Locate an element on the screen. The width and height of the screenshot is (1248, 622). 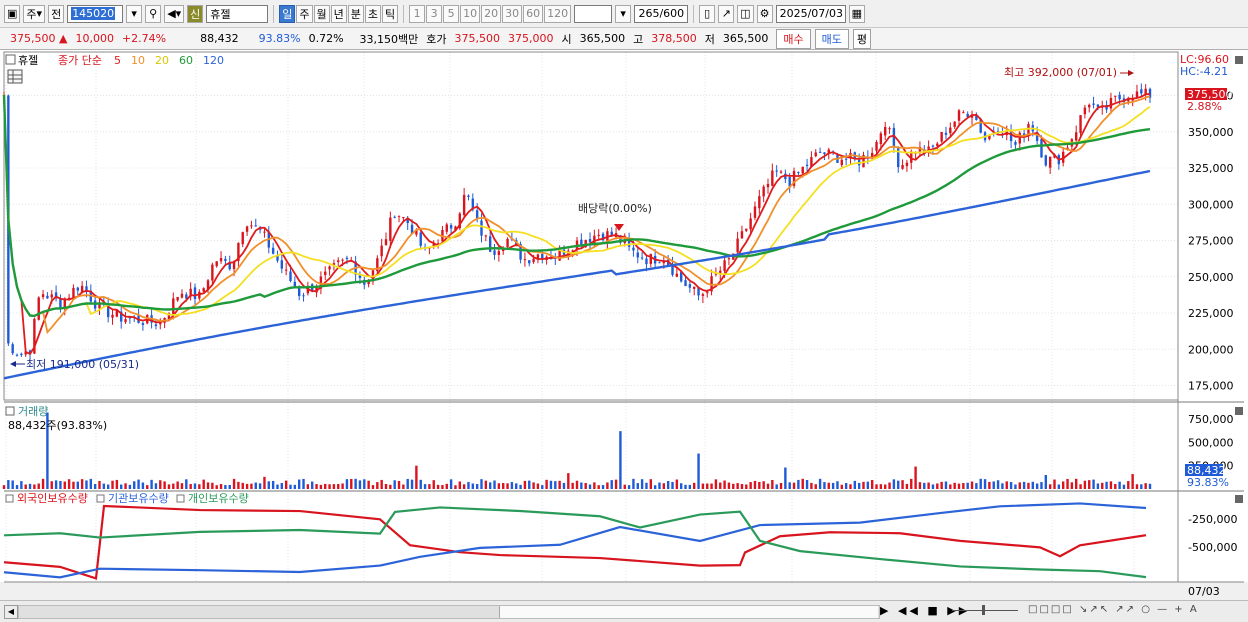
code-dropdown-icon: ▾ is located at coordinates (134, 13).